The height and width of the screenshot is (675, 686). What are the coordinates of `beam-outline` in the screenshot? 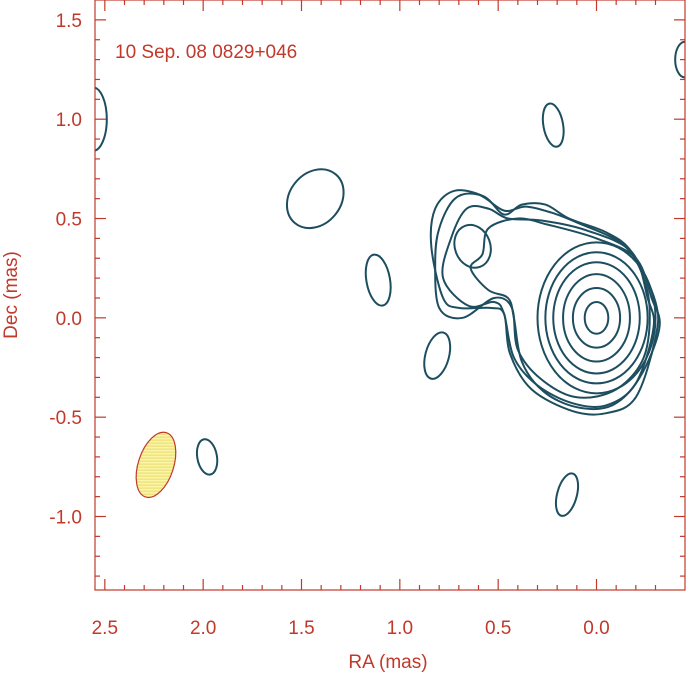 It's located at (156, 465).